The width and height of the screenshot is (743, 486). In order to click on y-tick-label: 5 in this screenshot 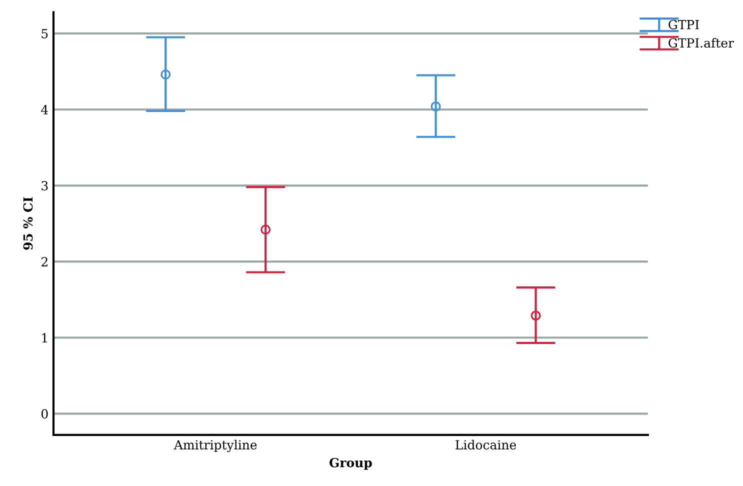, I will do `click(45, 33)`.